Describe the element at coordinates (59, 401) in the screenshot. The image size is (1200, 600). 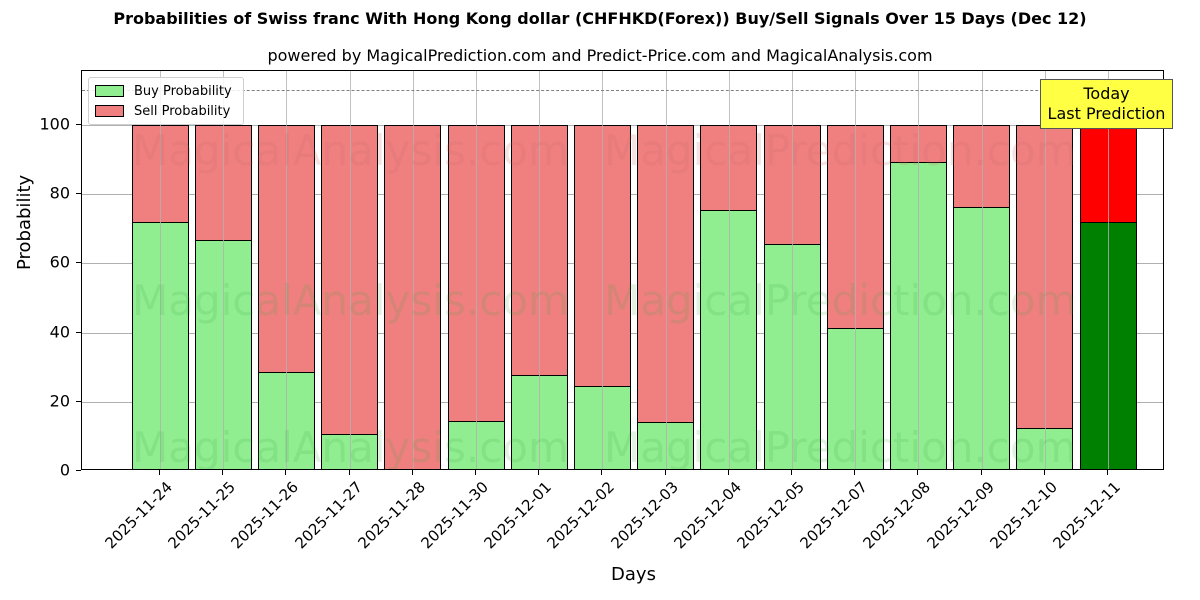
I see `y-tick-label: 20` at that location.